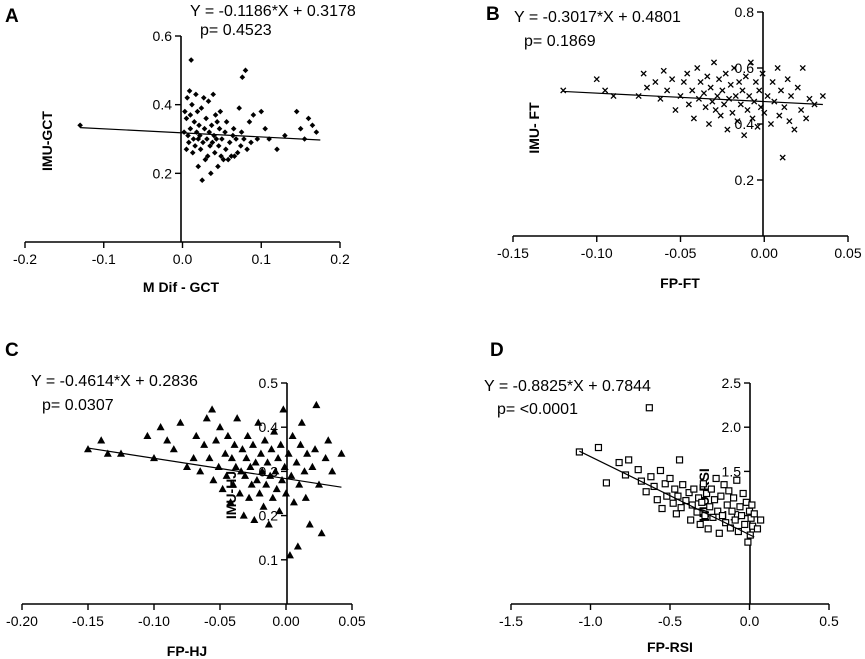  What do you see at coordinates (497, 350) in the screenshot?
I see `panel-label: D` at bounding box center [497, 350].